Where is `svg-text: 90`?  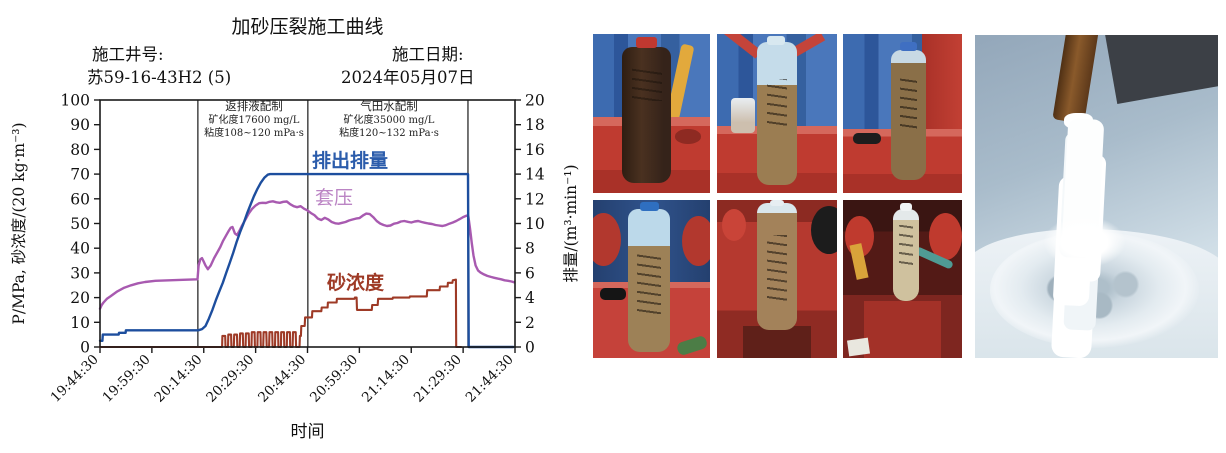
svg-text: 90 is located at coordinates (80, 125).